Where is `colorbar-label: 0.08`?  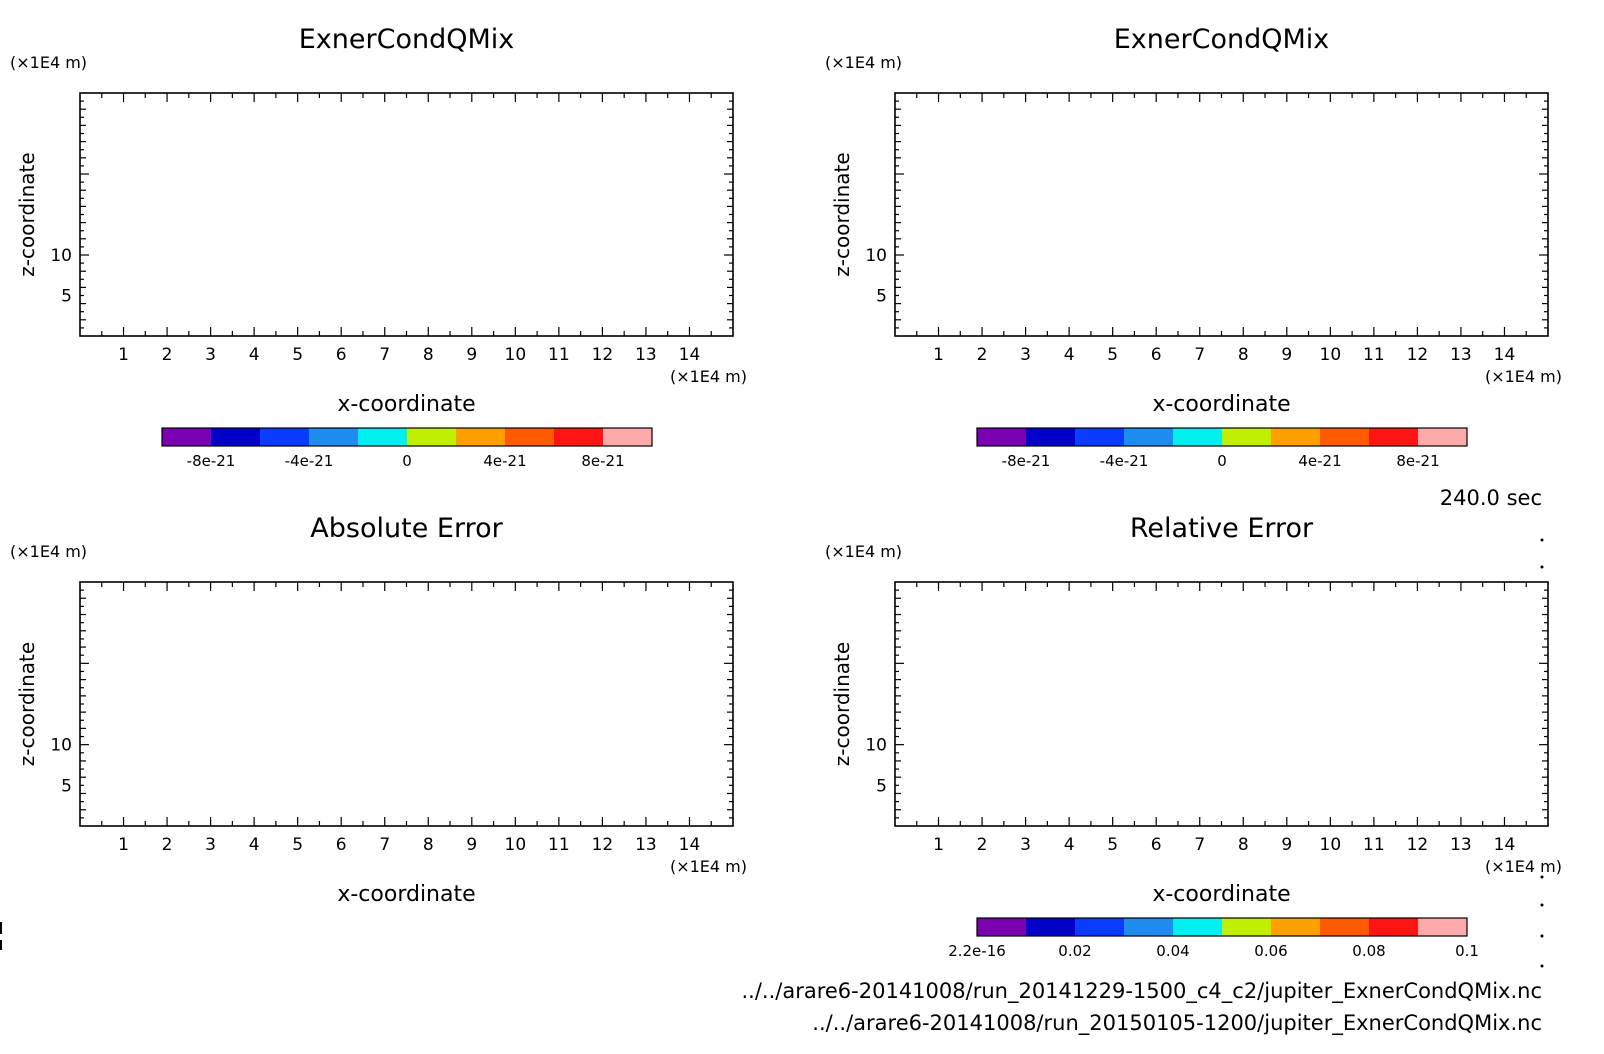 colorbar-label: 0.08 is located at coordinates (1368, 951).